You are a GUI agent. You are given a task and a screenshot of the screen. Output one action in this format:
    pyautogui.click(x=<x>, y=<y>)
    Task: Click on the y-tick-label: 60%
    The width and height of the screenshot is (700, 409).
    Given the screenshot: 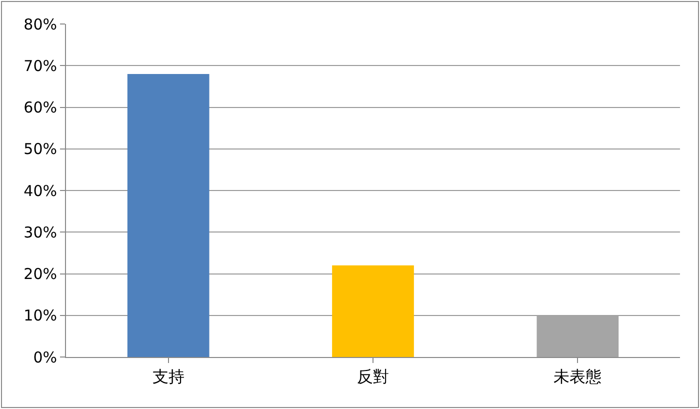 What is the action you would take?
    pyautogui.click(x=40, y=107)
    